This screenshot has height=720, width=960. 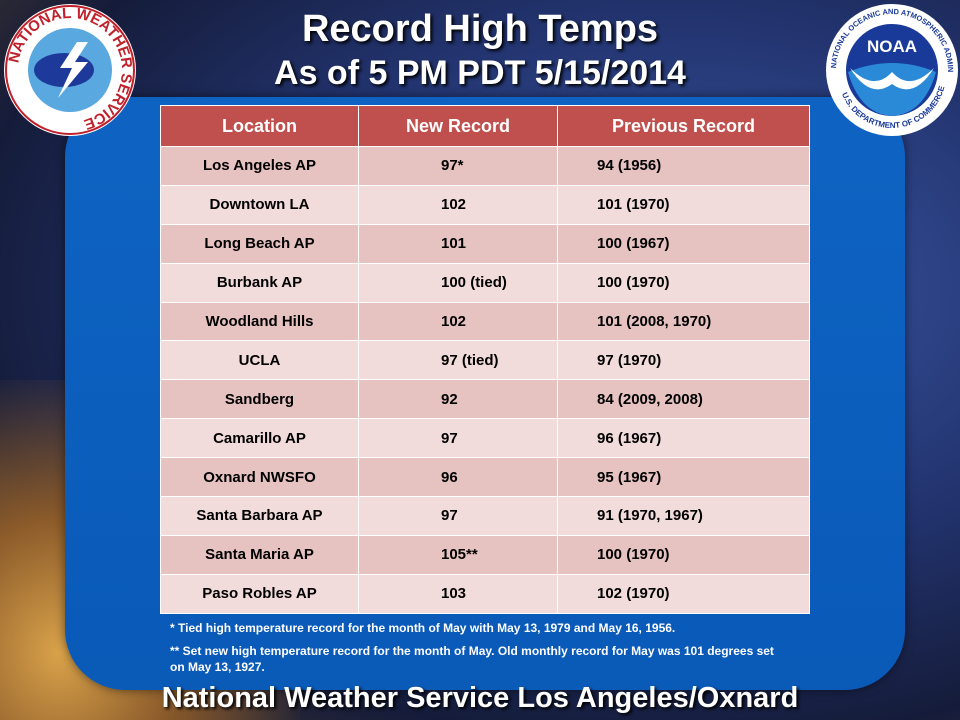 What do you see at coordinates (480, 29) in the screenshot?
I see `title: Record High Temps` at bounding box center [480, 29].